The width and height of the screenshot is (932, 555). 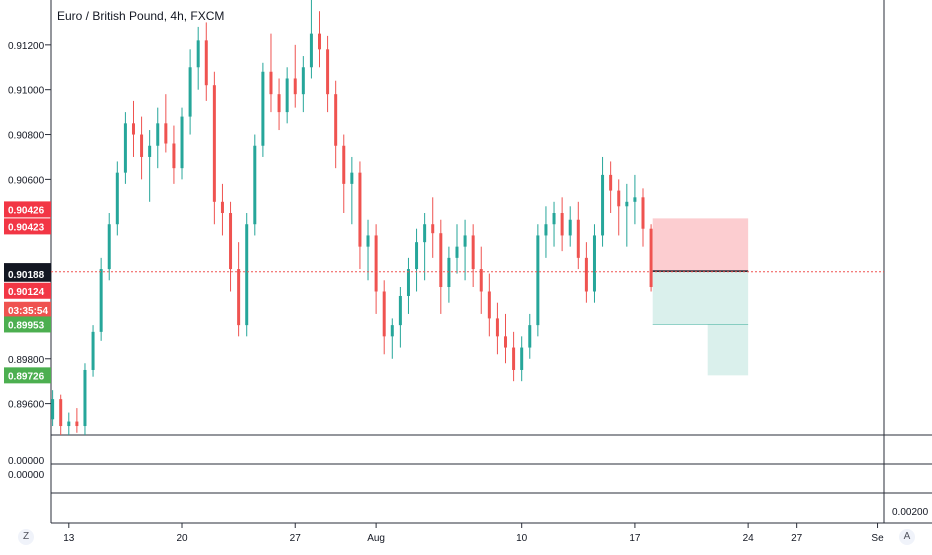 What do you see at coordinates (26, 537) in the screenshot?
I see `timezone-button: Z` at bounding box center [26, 537].